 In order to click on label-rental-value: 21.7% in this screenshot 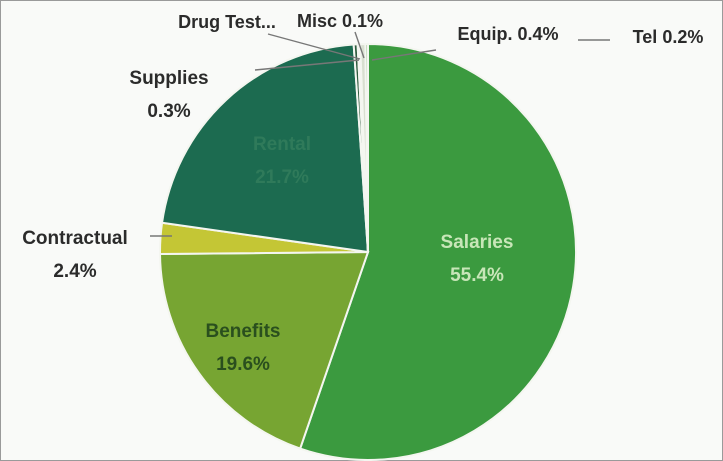, I will do `click(282, 177)`.